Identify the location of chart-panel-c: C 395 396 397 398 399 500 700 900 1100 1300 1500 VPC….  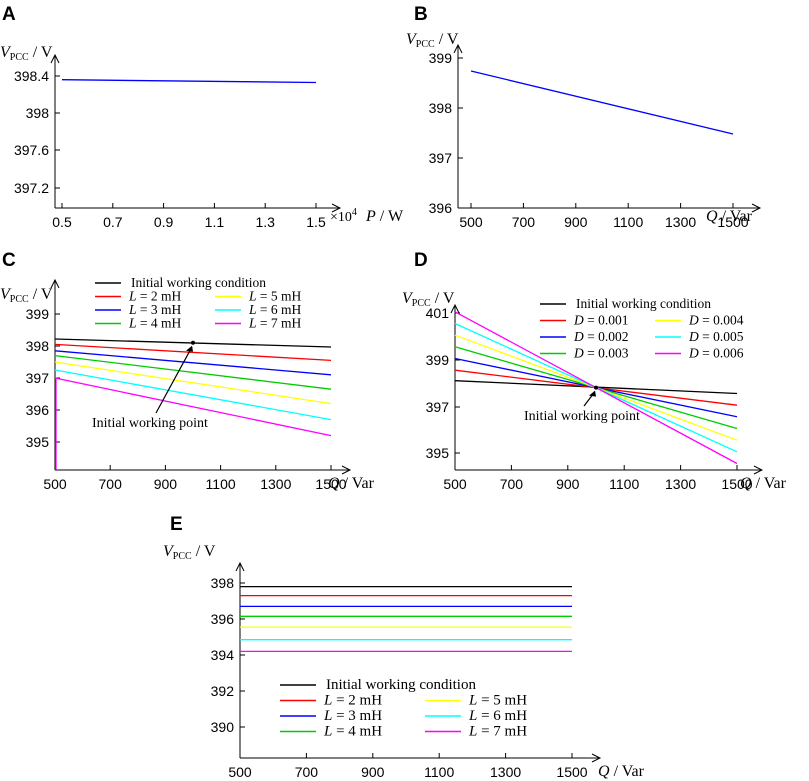
(187, 371).